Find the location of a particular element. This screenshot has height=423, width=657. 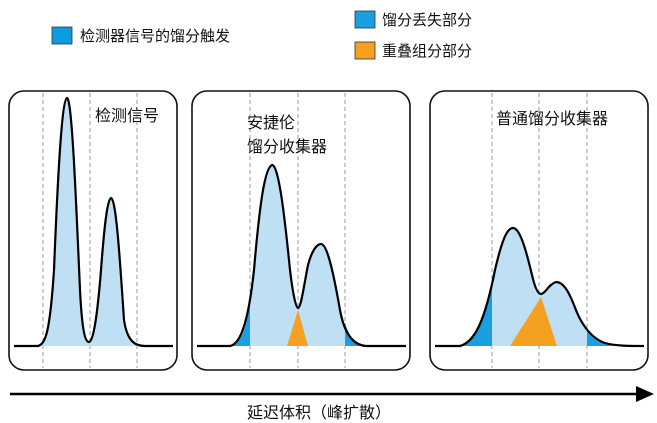

legend-label-loss: 馏分丢失部分 is located at coordinates (427, 20).